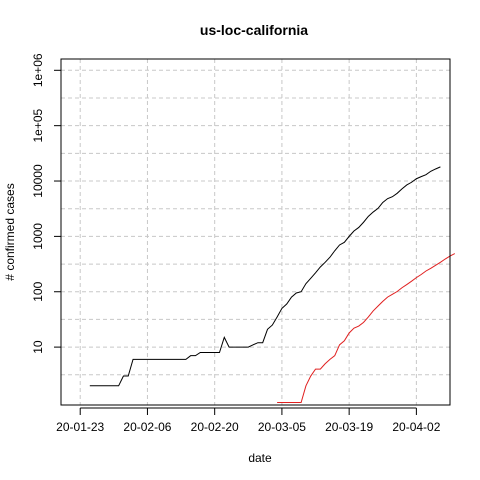 The width and height of the screenshot is (480, 480). What do you see at coordinates (80, 427) in the screenshot?
I see `x-tick-label: 20-01-23` at bounding box center [80, 427].